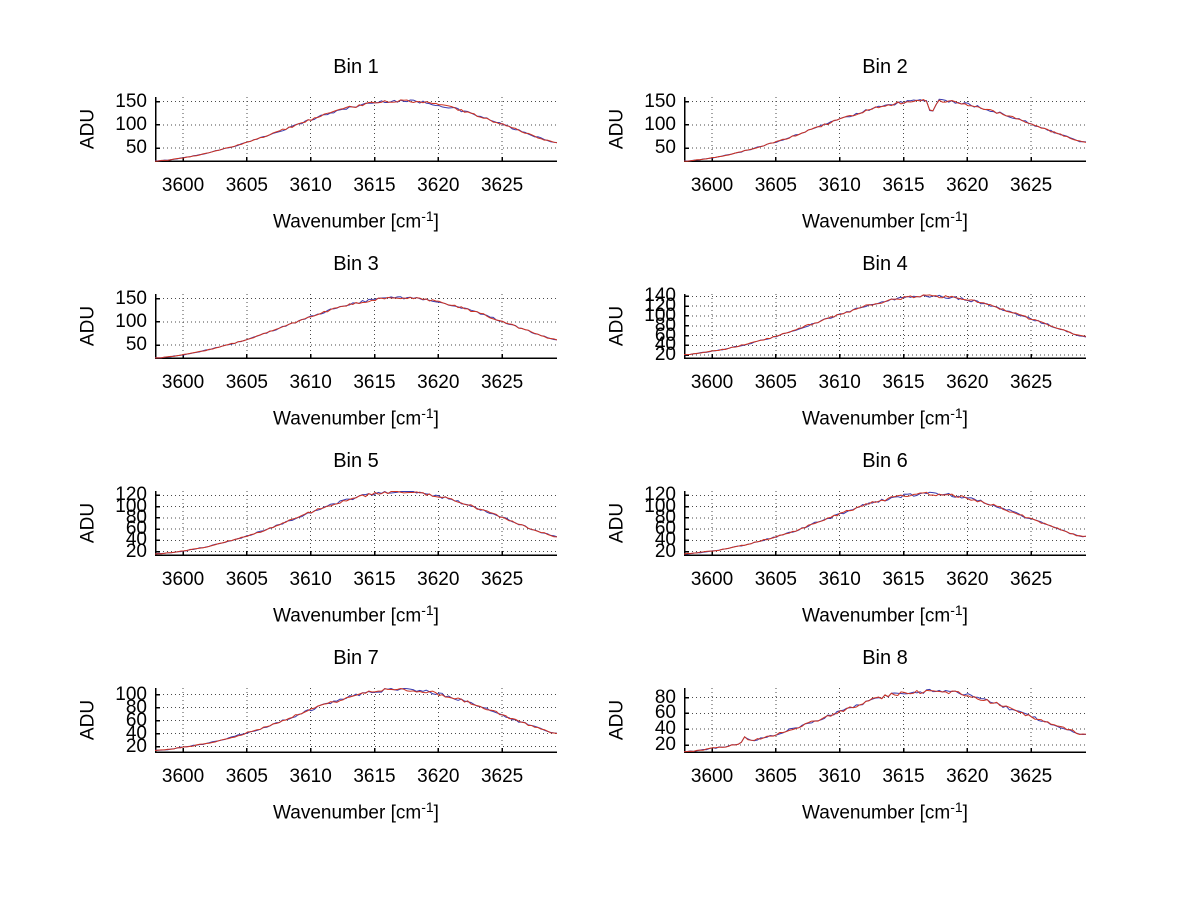 This screenshot has width=1200, height=901. Describe the element at coordinates (356, 461) in the screenshot. I see `subplot-title: Bin 5` at that location.